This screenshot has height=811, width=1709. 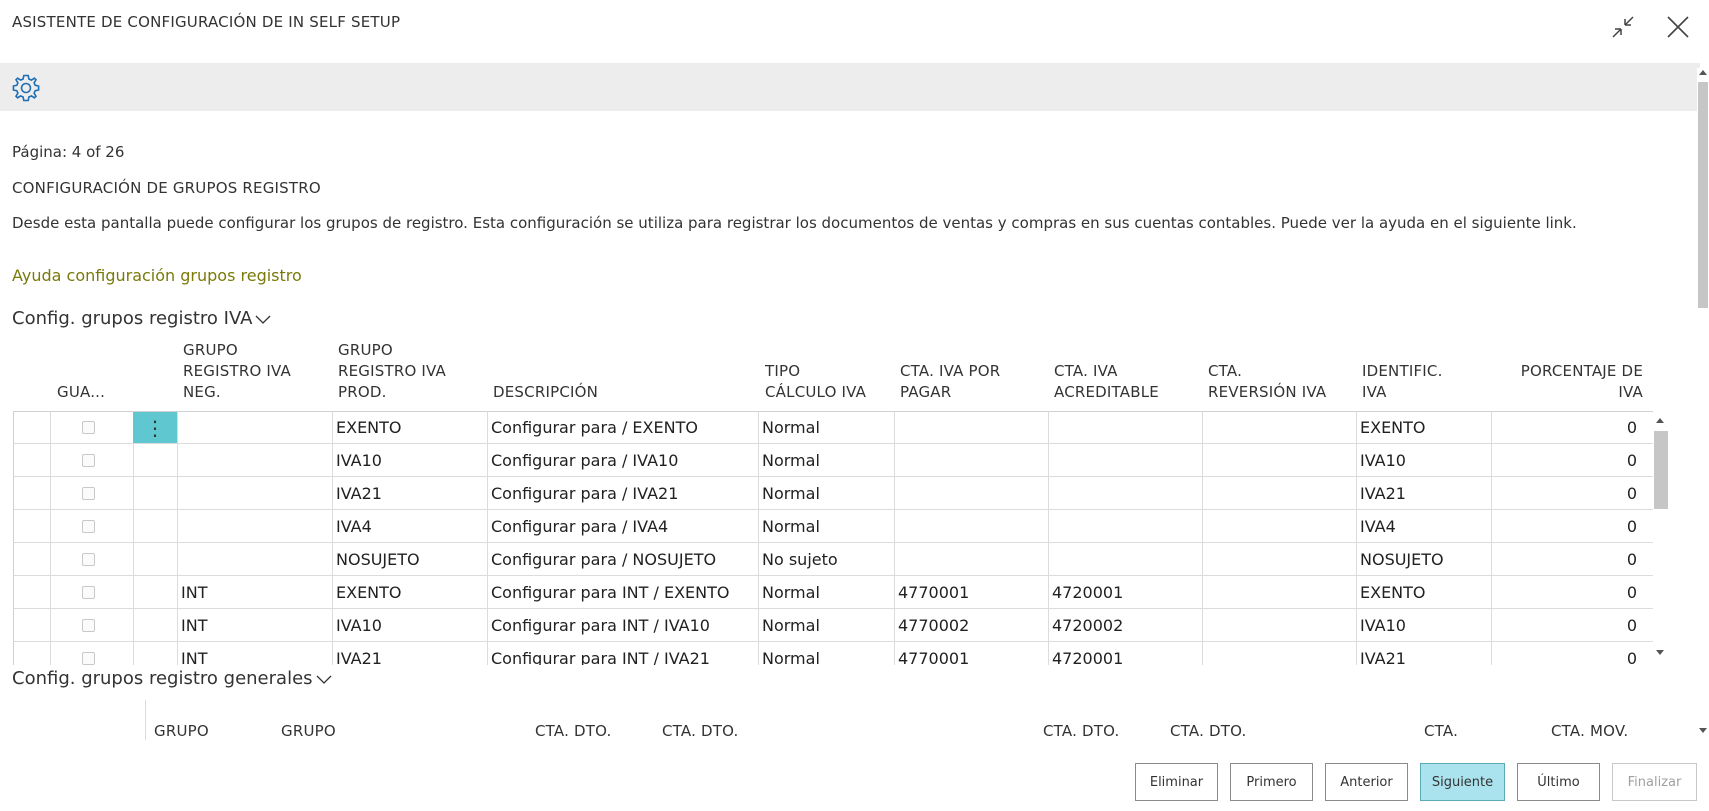 What do you see at coordinates (237, 371) in the screenshot?
I see `col-grupo-neg: GRUPO REGISTRO IVA NEG.` at bounding box center [237, 371].